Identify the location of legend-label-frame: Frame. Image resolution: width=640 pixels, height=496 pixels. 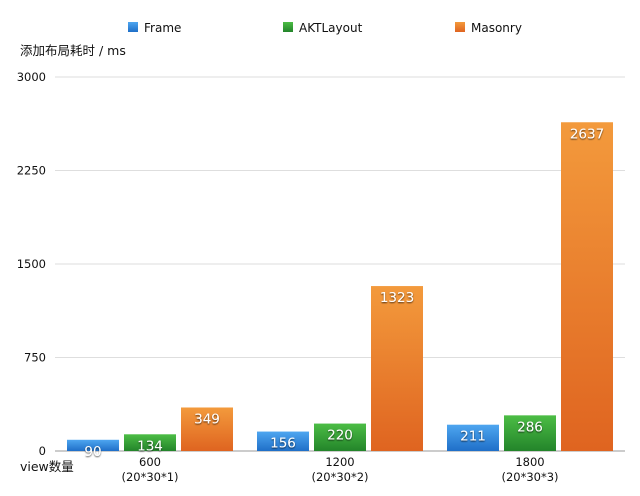
(162, 28).